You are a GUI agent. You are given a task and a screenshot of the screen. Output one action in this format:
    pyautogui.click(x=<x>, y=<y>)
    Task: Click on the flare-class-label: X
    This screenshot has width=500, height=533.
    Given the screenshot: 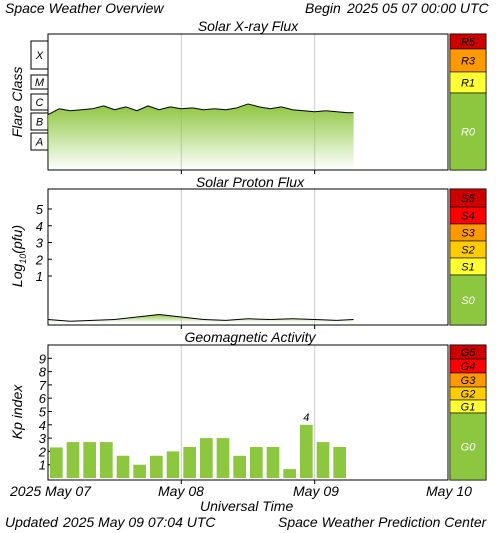 What is the action you would take?
    pyautogui.click(x=39, y=56)
    